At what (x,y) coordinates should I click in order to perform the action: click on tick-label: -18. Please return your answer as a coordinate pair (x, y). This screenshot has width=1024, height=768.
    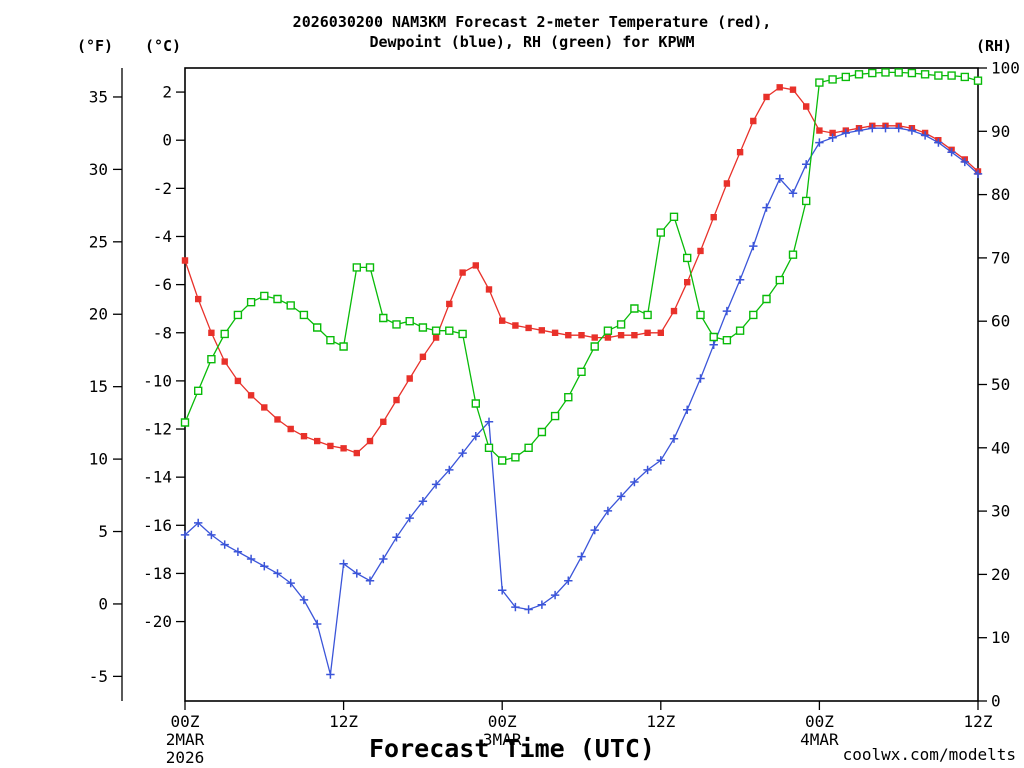
    Looking at the image, I should click on (157, 573).